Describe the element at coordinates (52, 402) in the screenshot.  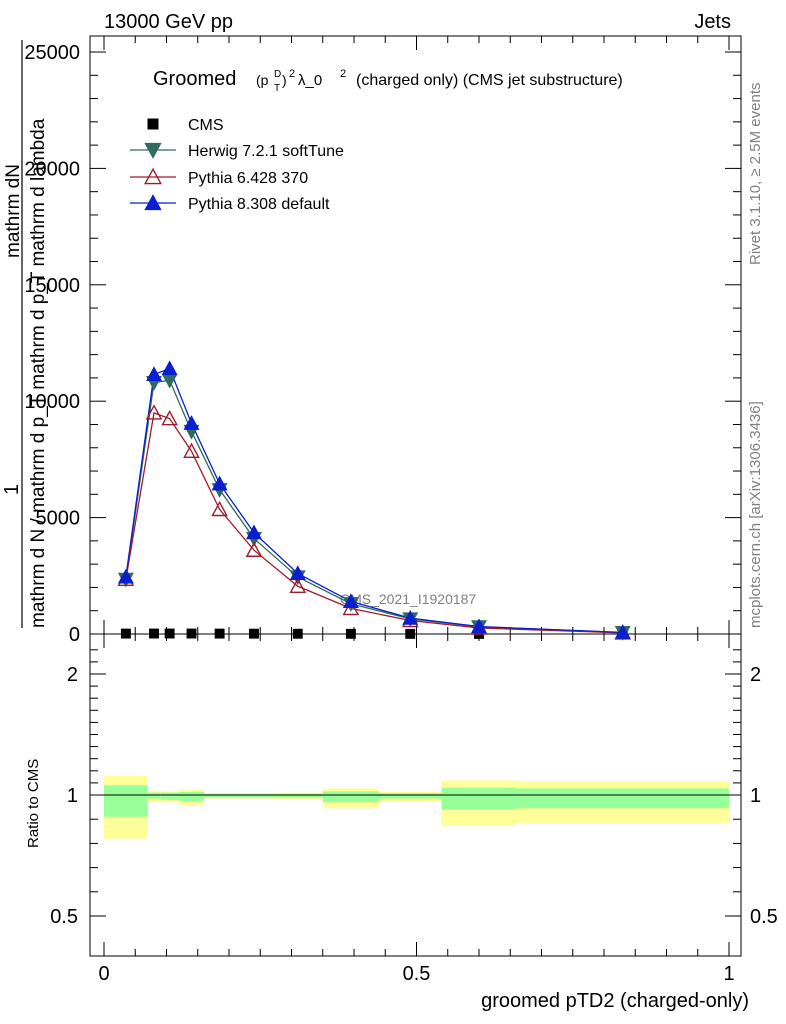
I see `main-y-tick-label: 10000` at that location.